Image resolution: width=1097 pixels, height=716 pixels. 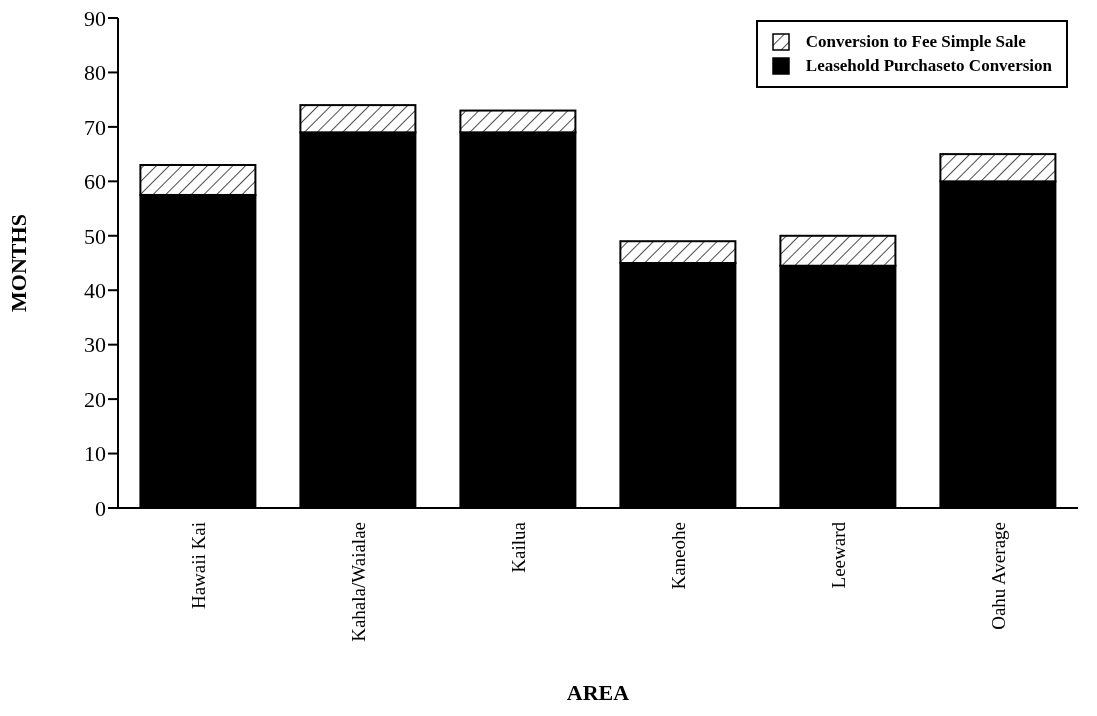 What do you see at coordinates (95, 18) in the screenshot?
I see `y-tick-label: 90` at bounding box center [95, 18].